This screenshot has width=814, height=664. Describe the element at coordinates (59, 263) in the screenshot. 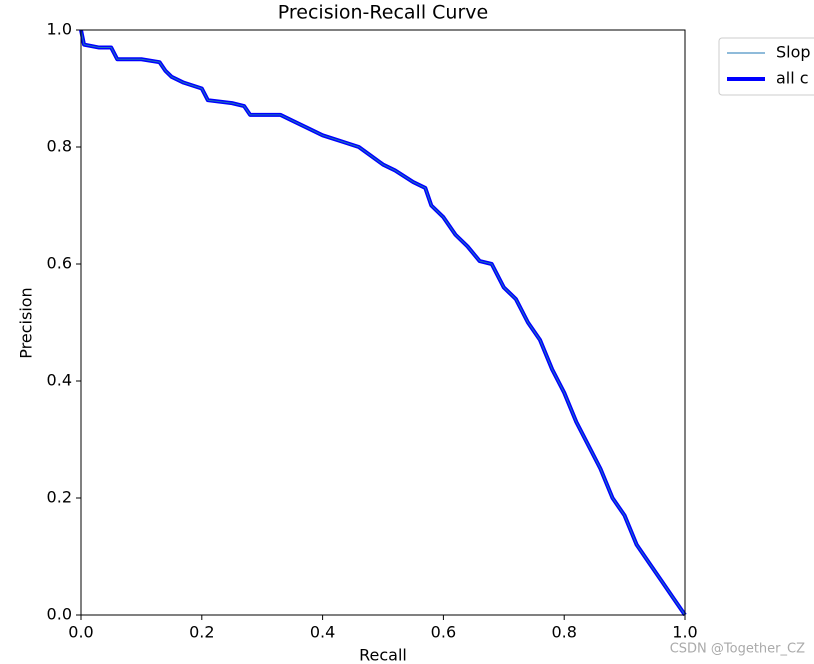

I see `y-tick-label: 0.6` at that location.